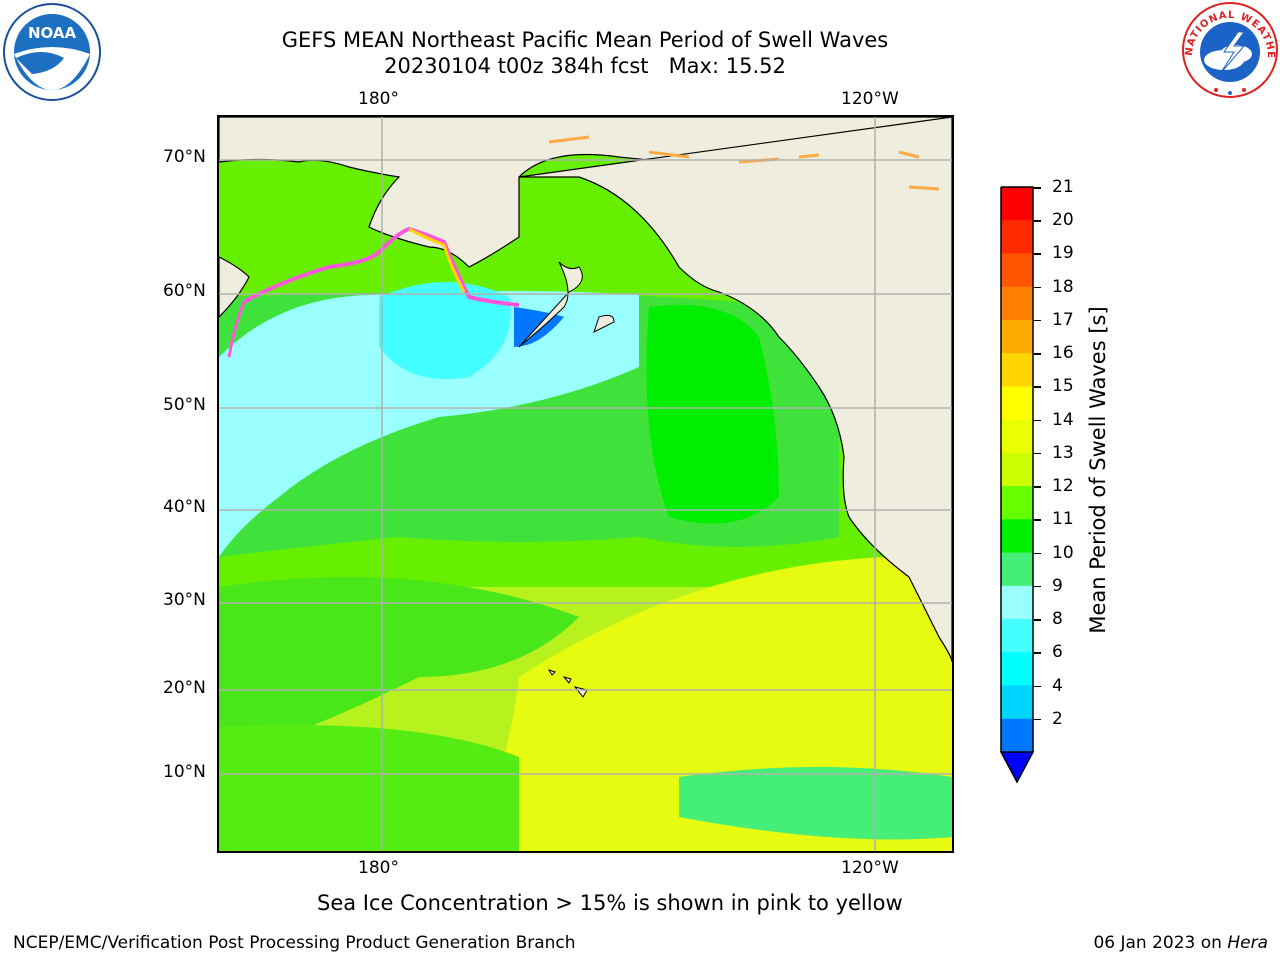 The width and height of the screenshot is (1280, 960). I want to click on lon-label-bottom-180: 180°, so click(378, 868).